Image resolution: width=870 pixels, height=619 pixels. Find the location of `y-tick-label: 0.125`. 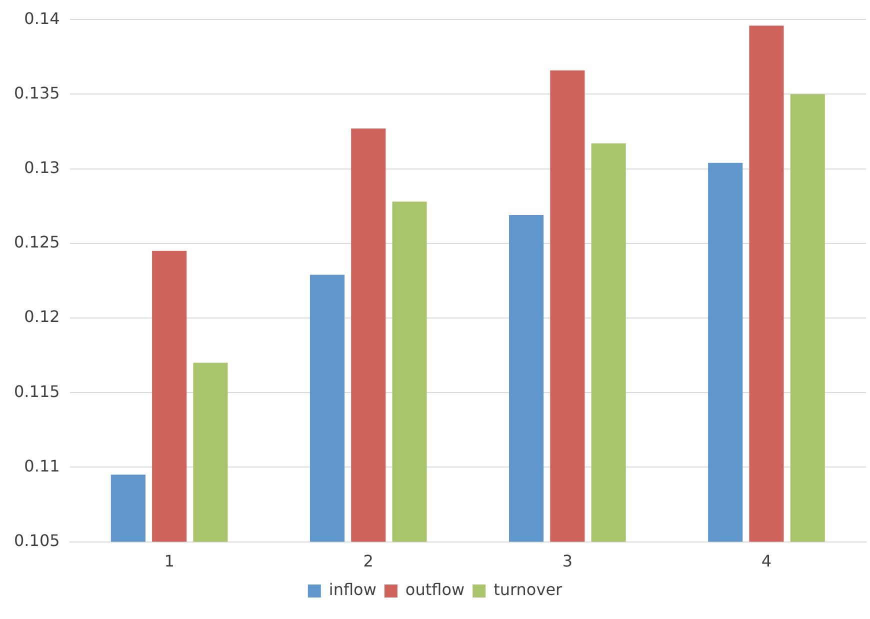

y-tick-label: 0.125 is located at coordinates (37, 242).